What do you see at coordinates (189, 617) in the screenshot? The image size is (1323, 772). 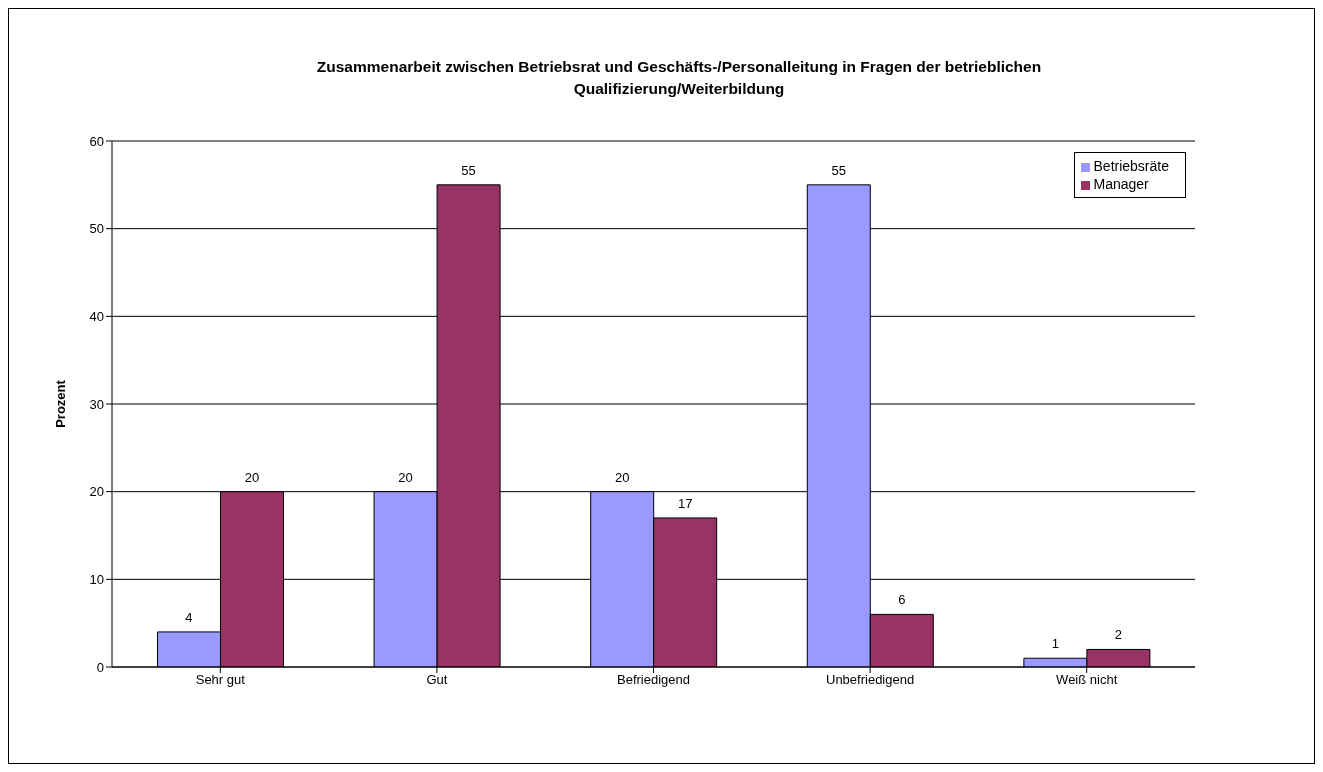 I see `data-label: 4` at bounding box center [189, 617].